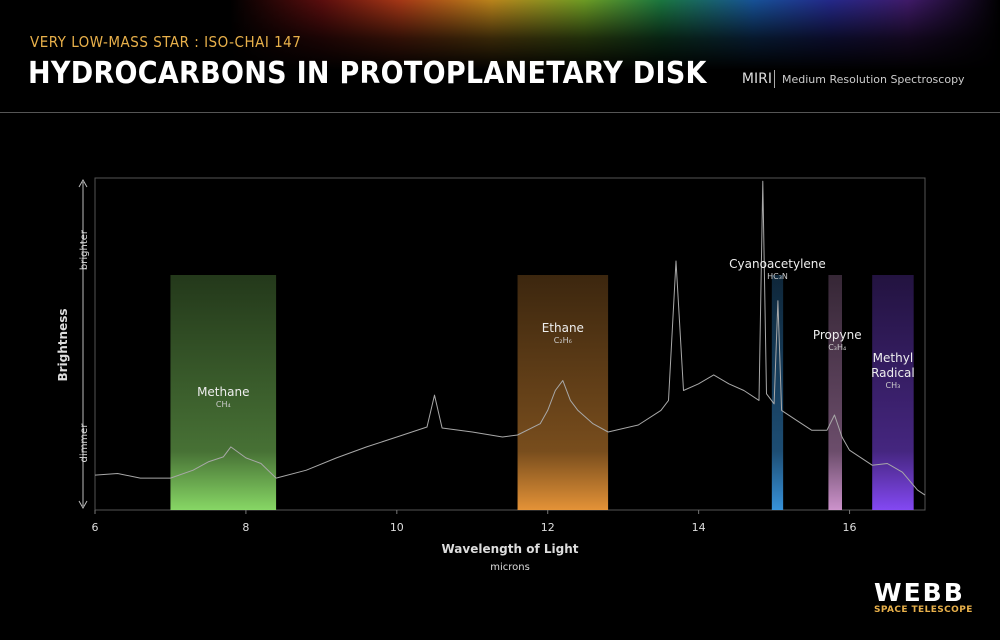  I want to click on band-formula: CH₃, so click(893, 385).